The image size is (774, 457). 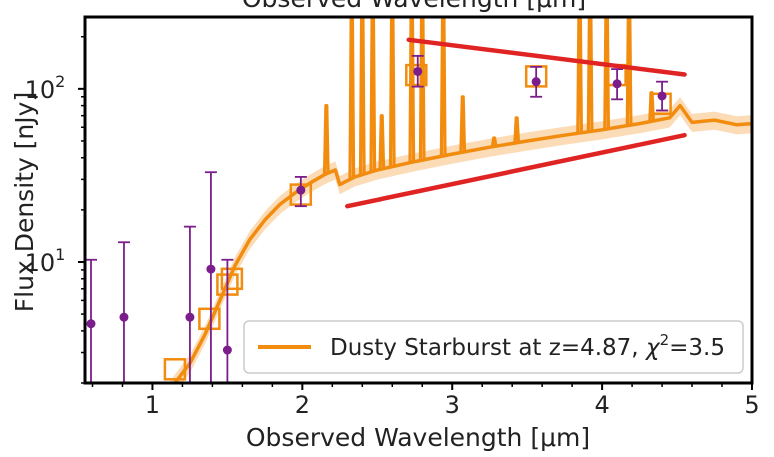 I want to click on legend-box, so click(x=493, y=347).